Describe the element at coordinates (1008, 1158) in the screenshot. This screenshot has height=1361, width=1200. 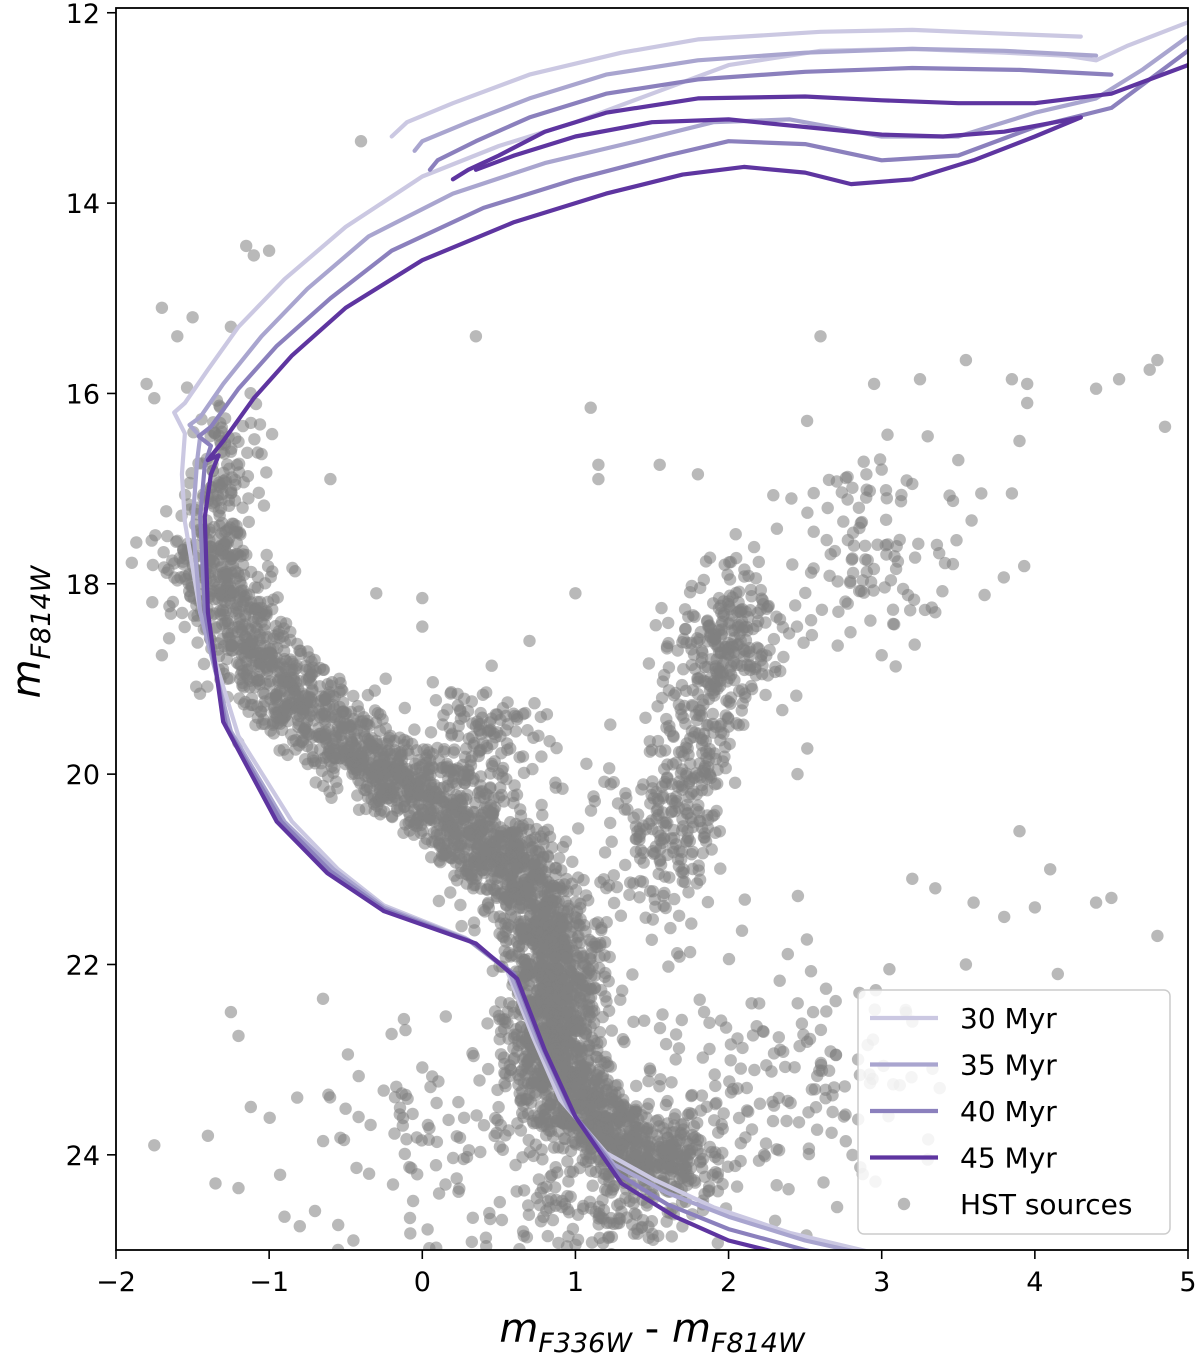
I see `legend-label: 45 Myr` at that location.